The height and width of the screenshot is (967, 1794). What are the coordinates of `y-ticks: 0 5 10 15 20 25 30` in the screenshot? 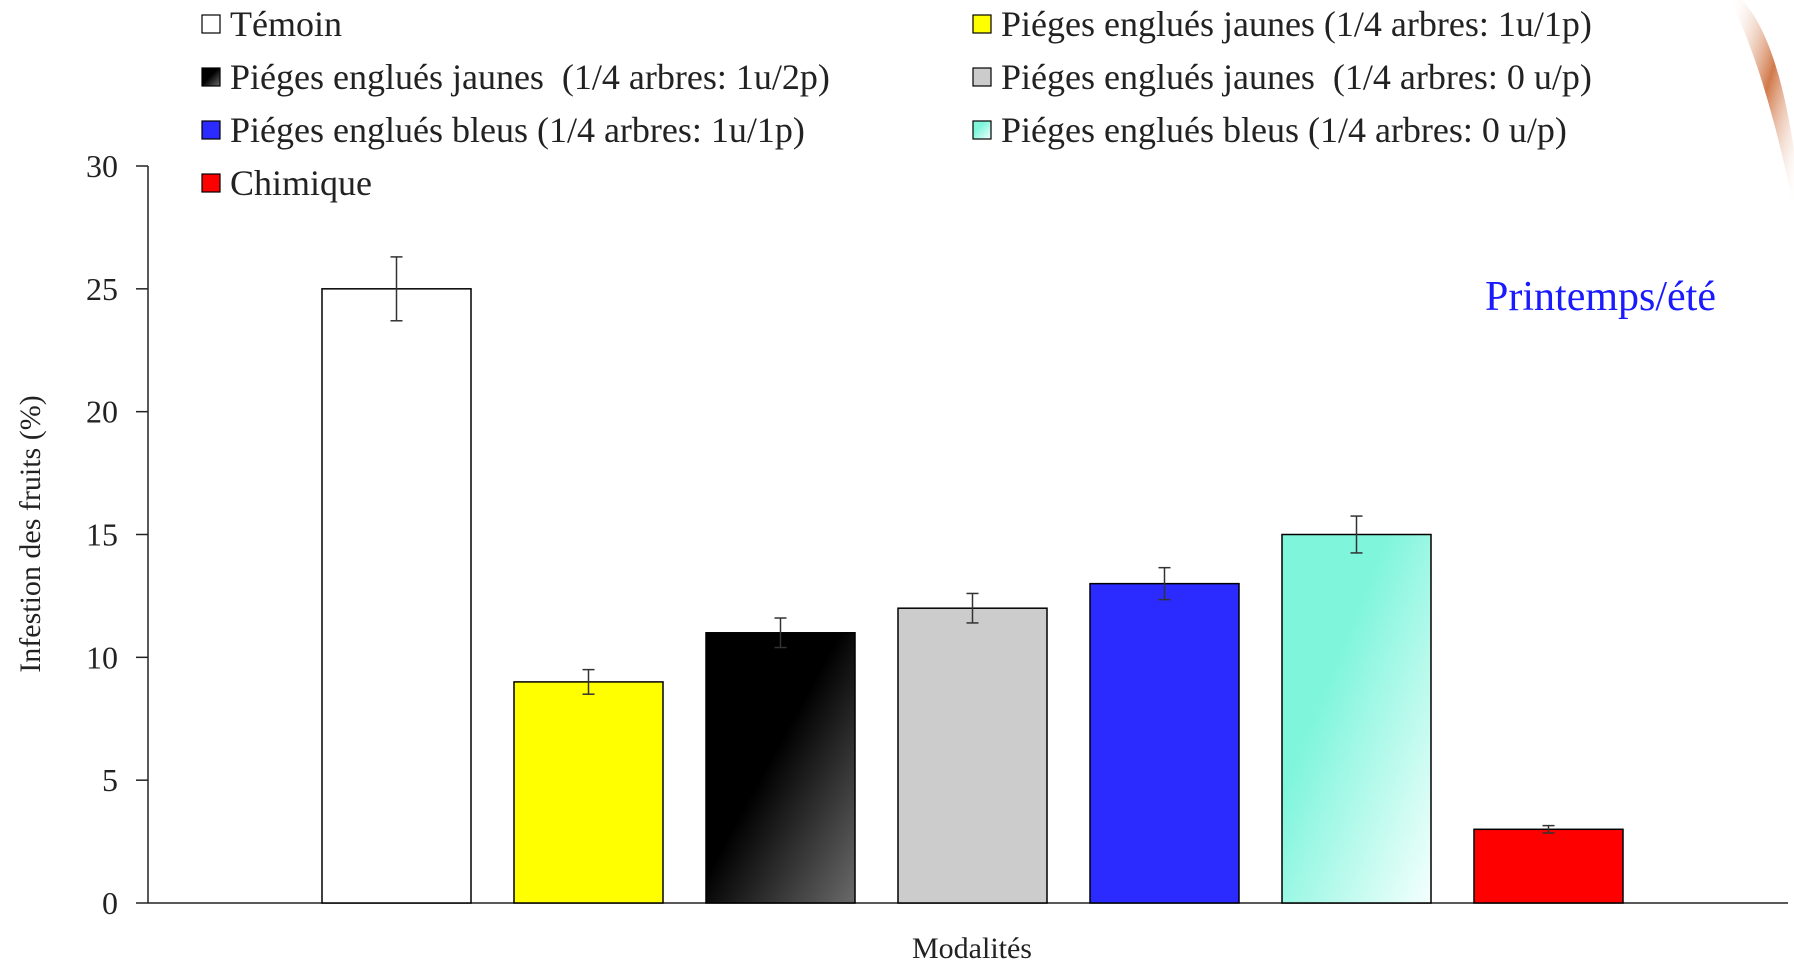 It's located at (117, 534).